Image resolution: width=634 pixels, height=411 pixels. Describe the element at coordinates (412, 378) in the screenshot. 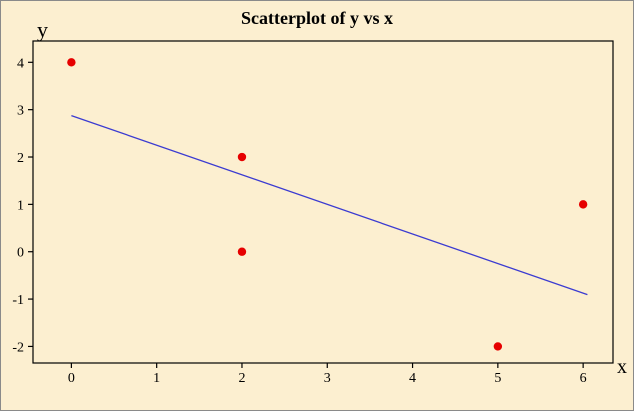

I see `x-tick-label: 4` at that location.